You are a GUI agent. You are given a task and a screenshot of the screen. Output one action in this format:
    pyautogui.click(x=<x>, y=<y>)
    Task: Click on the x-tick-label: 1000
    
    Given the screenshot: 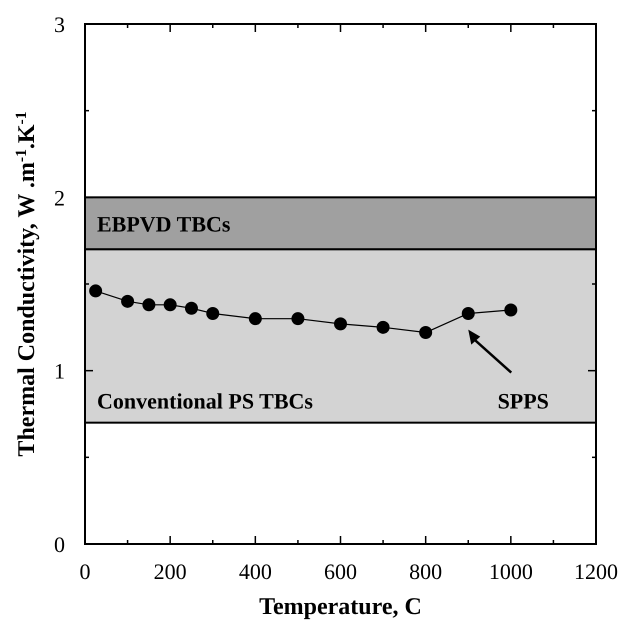 What is the action you would take?
    pyautogui.click(x=510, y=571)
    